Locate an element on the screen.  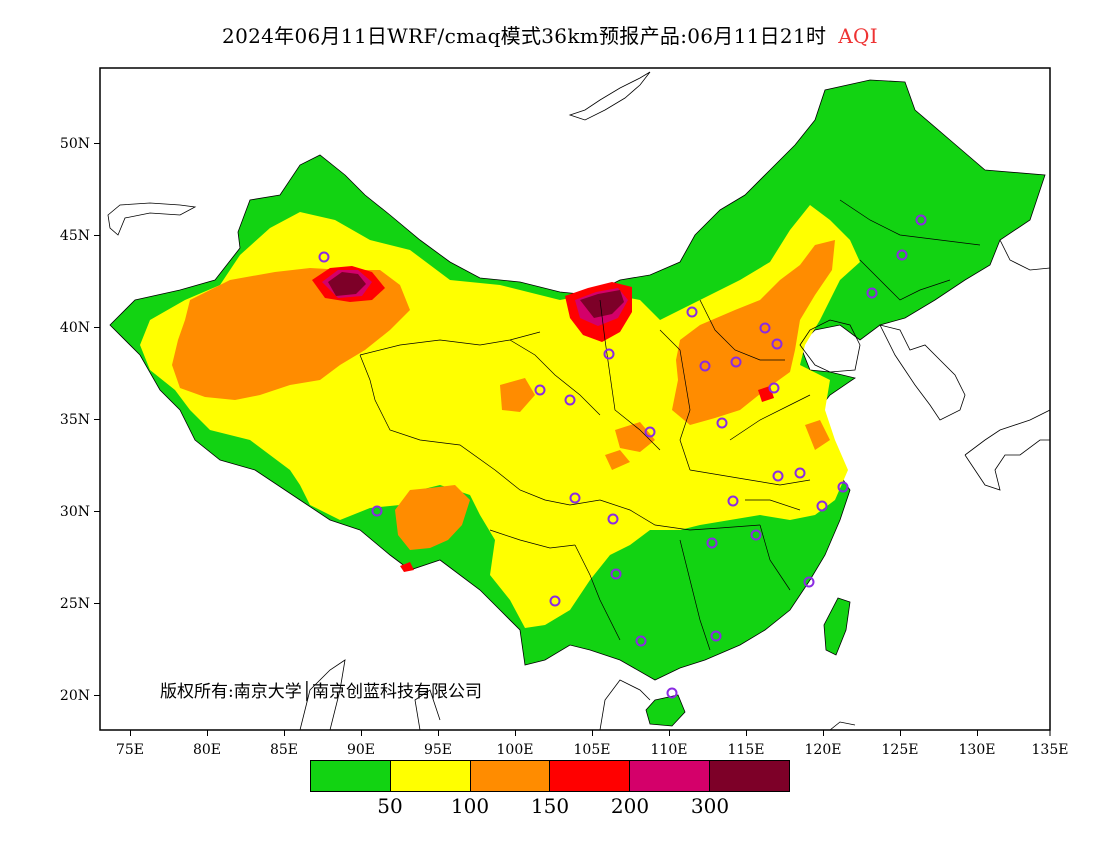
hainan-island is located at coordinates (665, 710).